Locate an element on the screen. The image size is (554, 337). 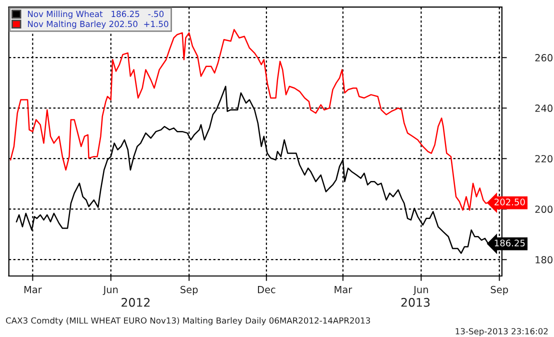
y-tick-label: 220 is located at coordinates (543, 158).